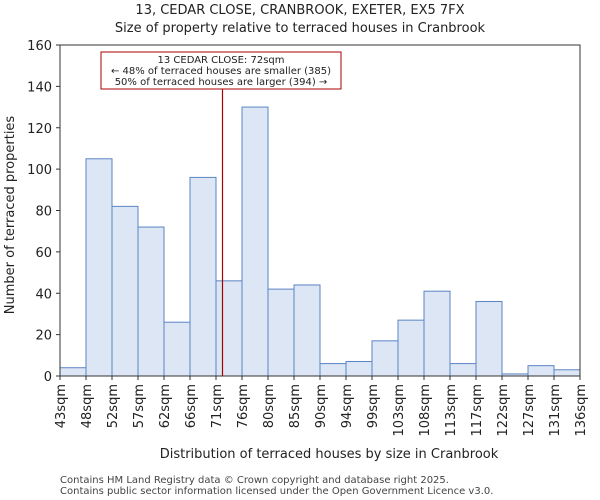  I want to click on bar-131sqm, so click(567, 373).